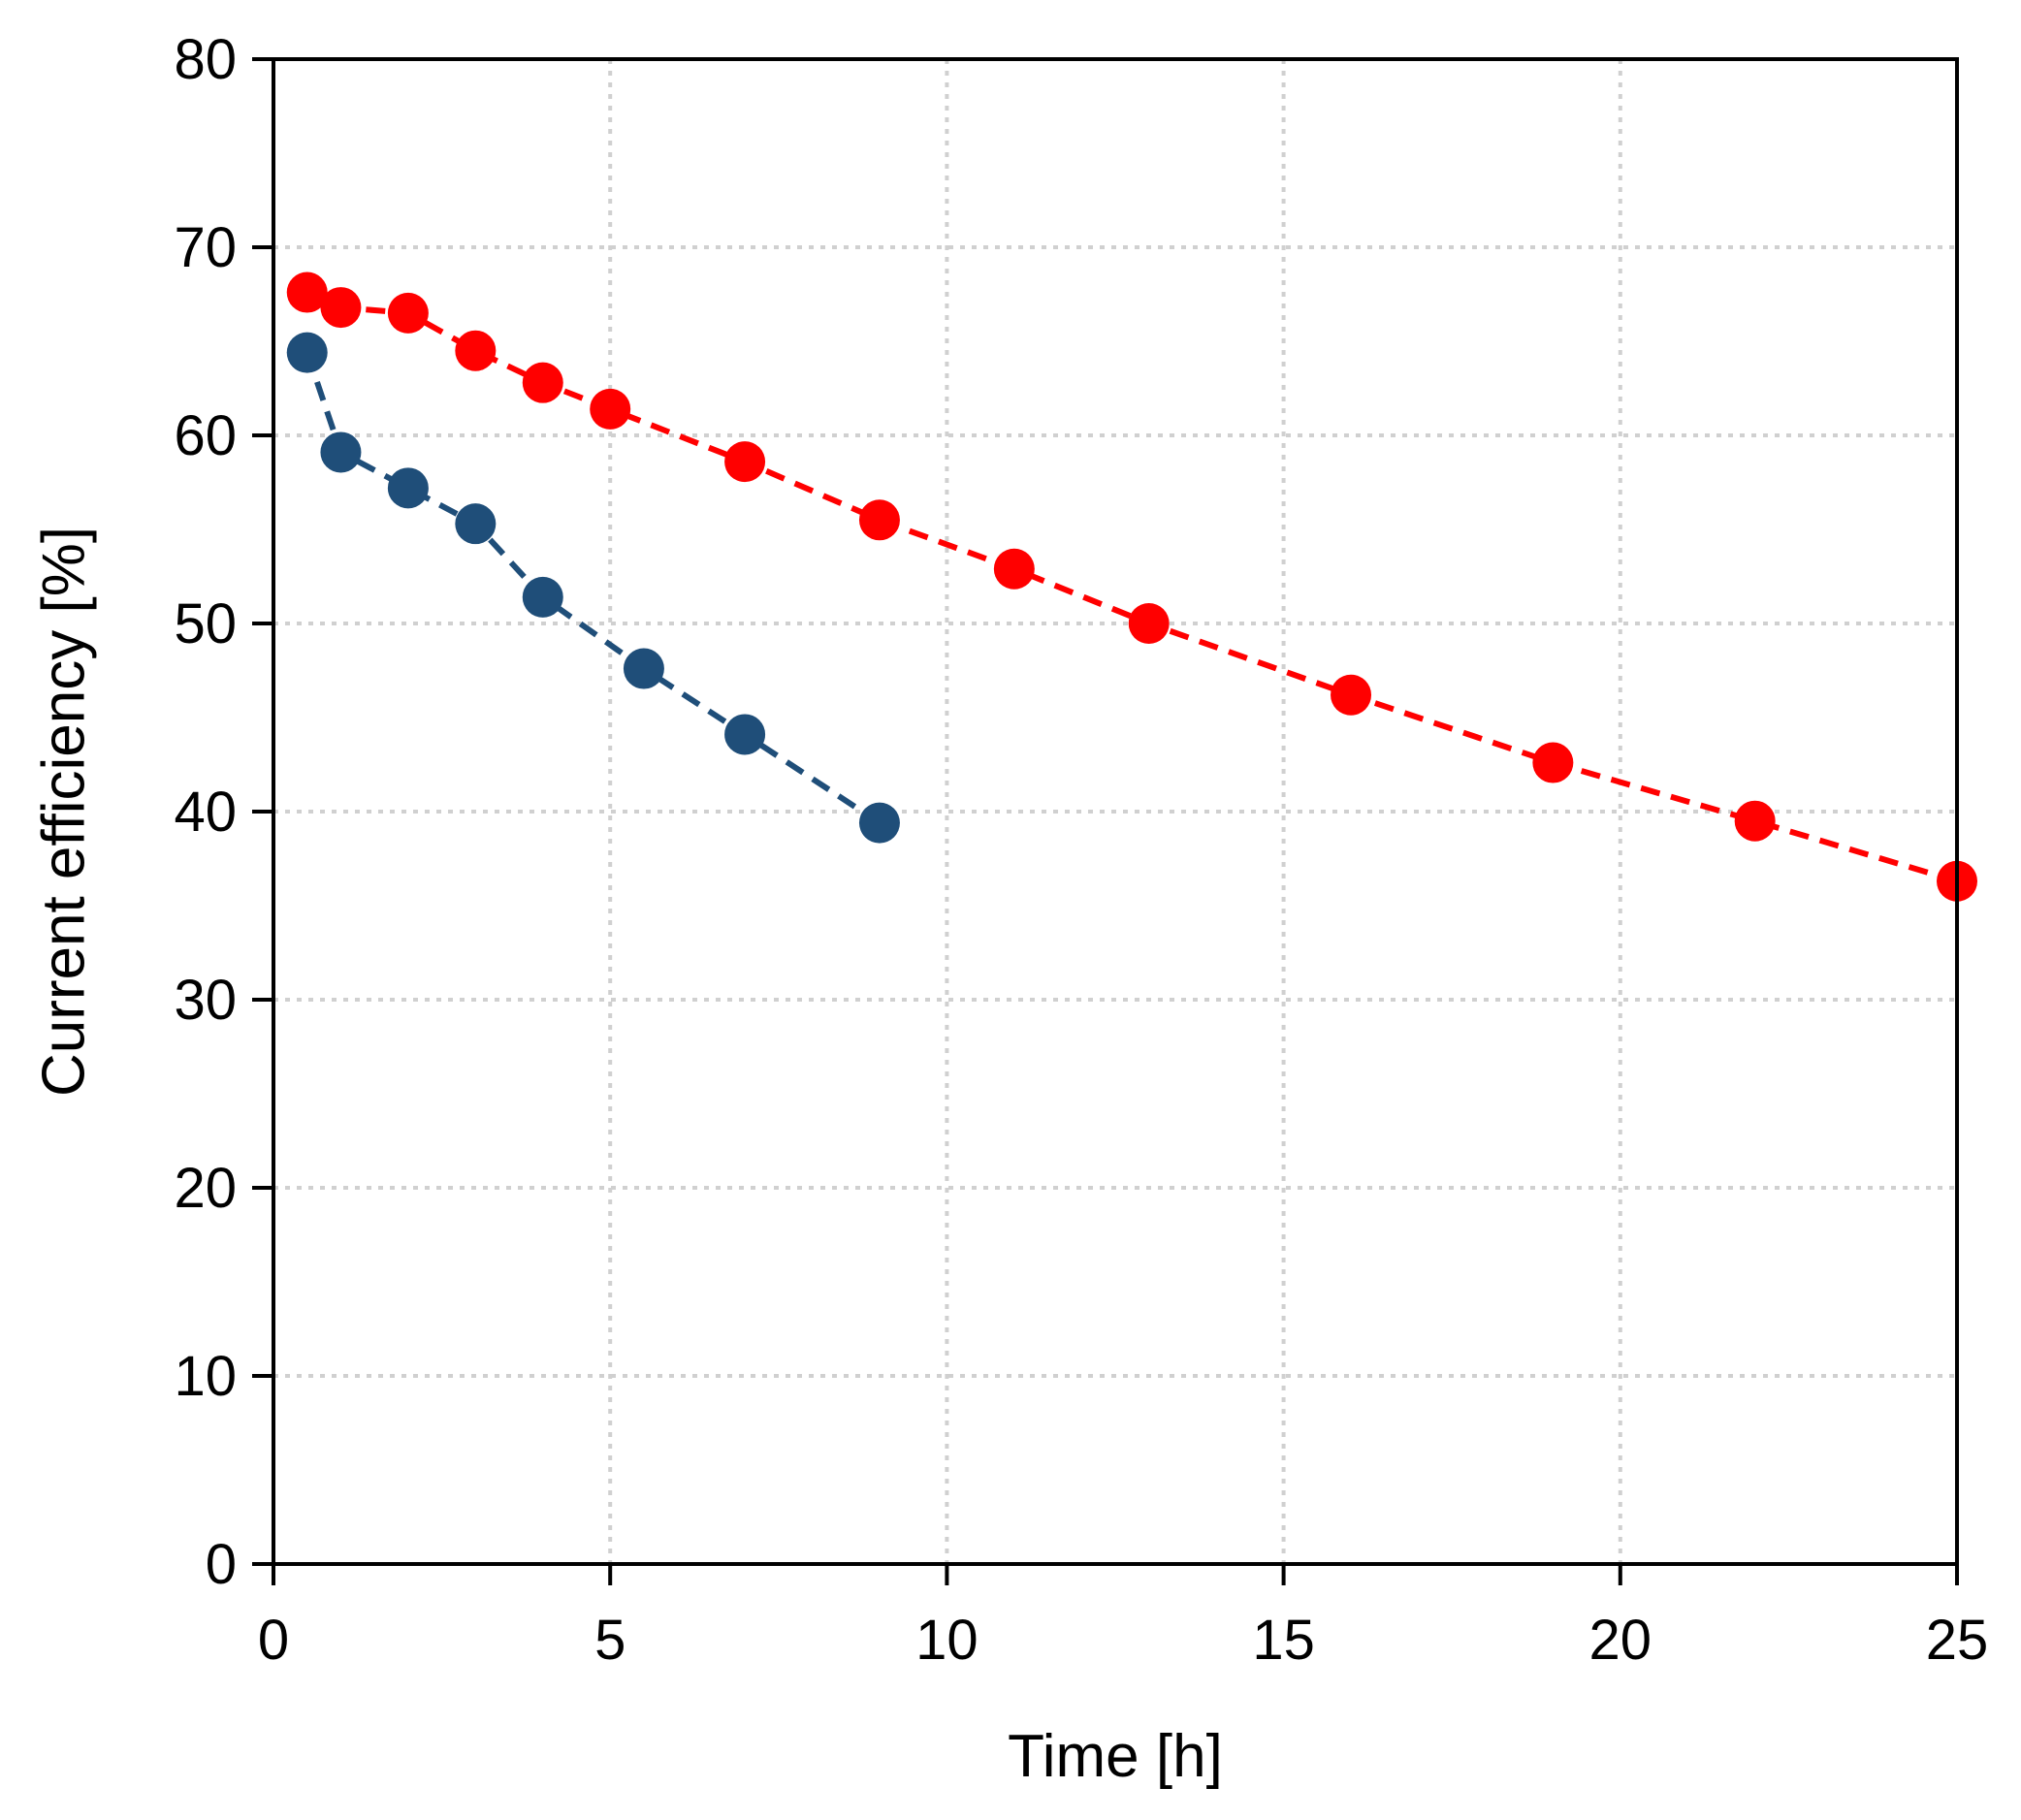  Describe the element at coordinates (946, 1641) in the screenshot. I see `x-tick-label: 10` at that location.